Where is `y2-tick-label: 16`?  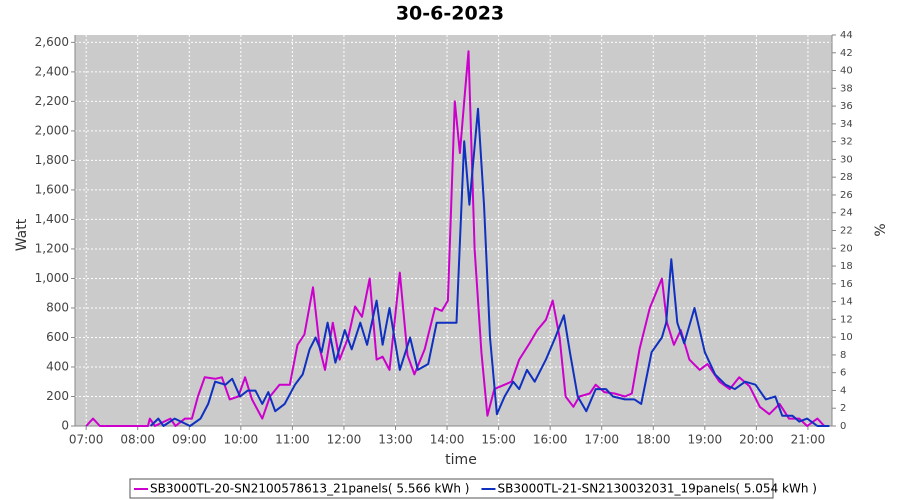 y2-tick-label: 16 is located at coordinates (846, 284).